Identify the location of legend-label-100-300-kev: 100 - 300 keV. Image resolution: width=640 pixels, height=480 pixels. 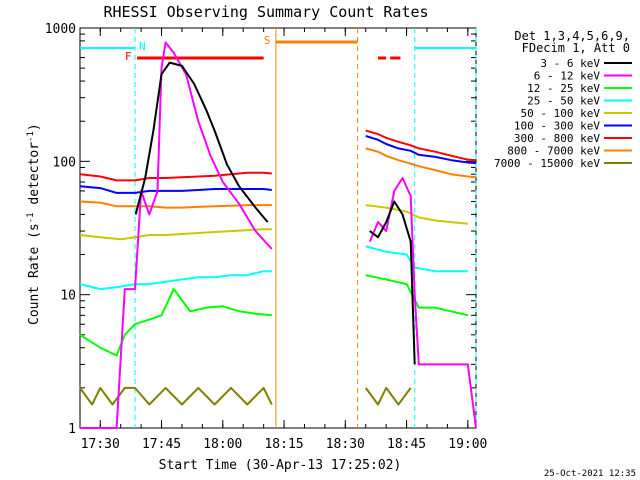
(557, 126).